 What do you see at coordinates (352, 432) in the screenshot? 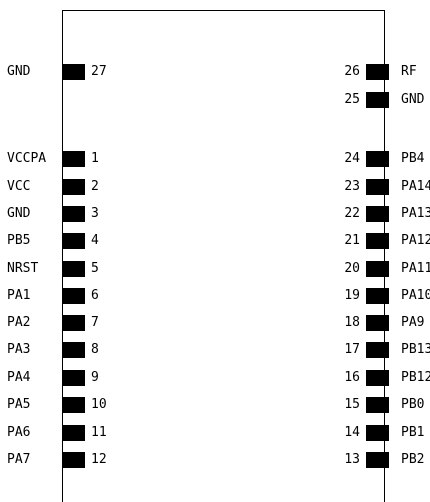
I see `pin-number-right-14: 14` at bounding box center [352, 432].